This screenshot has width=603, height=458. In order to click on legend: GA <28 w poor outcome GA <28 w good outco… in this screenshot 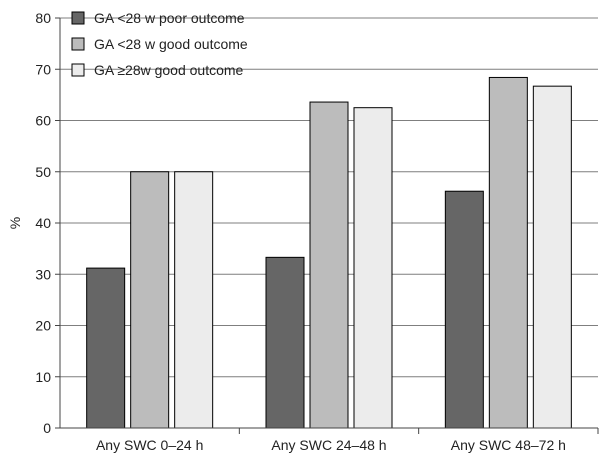, I will do `click(159, 44)`.